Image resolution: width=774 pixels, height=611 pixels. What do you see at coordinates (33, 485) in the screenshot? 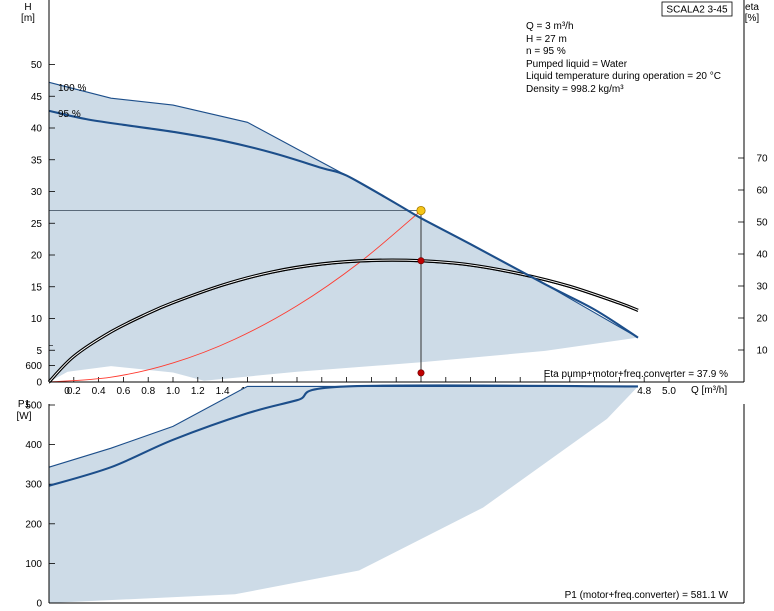
I see `p1-tick-label: 300` at bounding box center [33, 485].